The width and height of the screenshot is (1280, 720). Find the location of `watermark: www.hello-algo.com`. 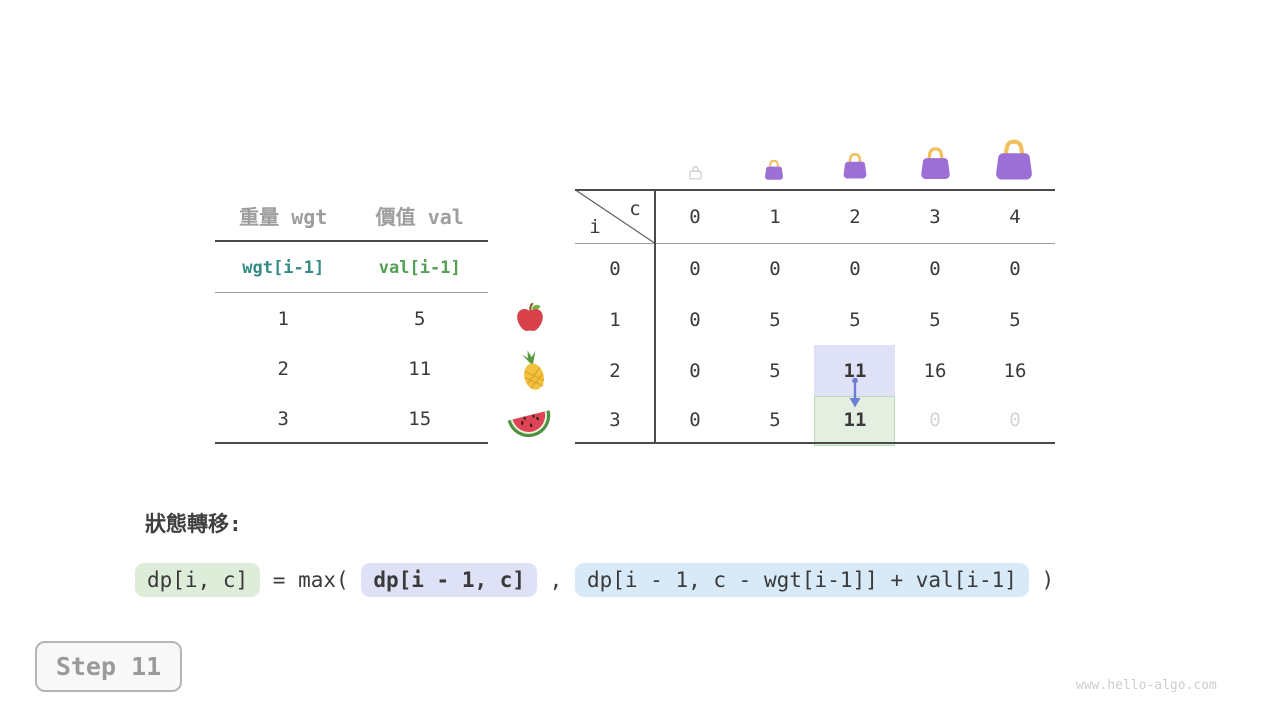

watermark: www.hello-algo.com is located at coordinates (1146, 685).